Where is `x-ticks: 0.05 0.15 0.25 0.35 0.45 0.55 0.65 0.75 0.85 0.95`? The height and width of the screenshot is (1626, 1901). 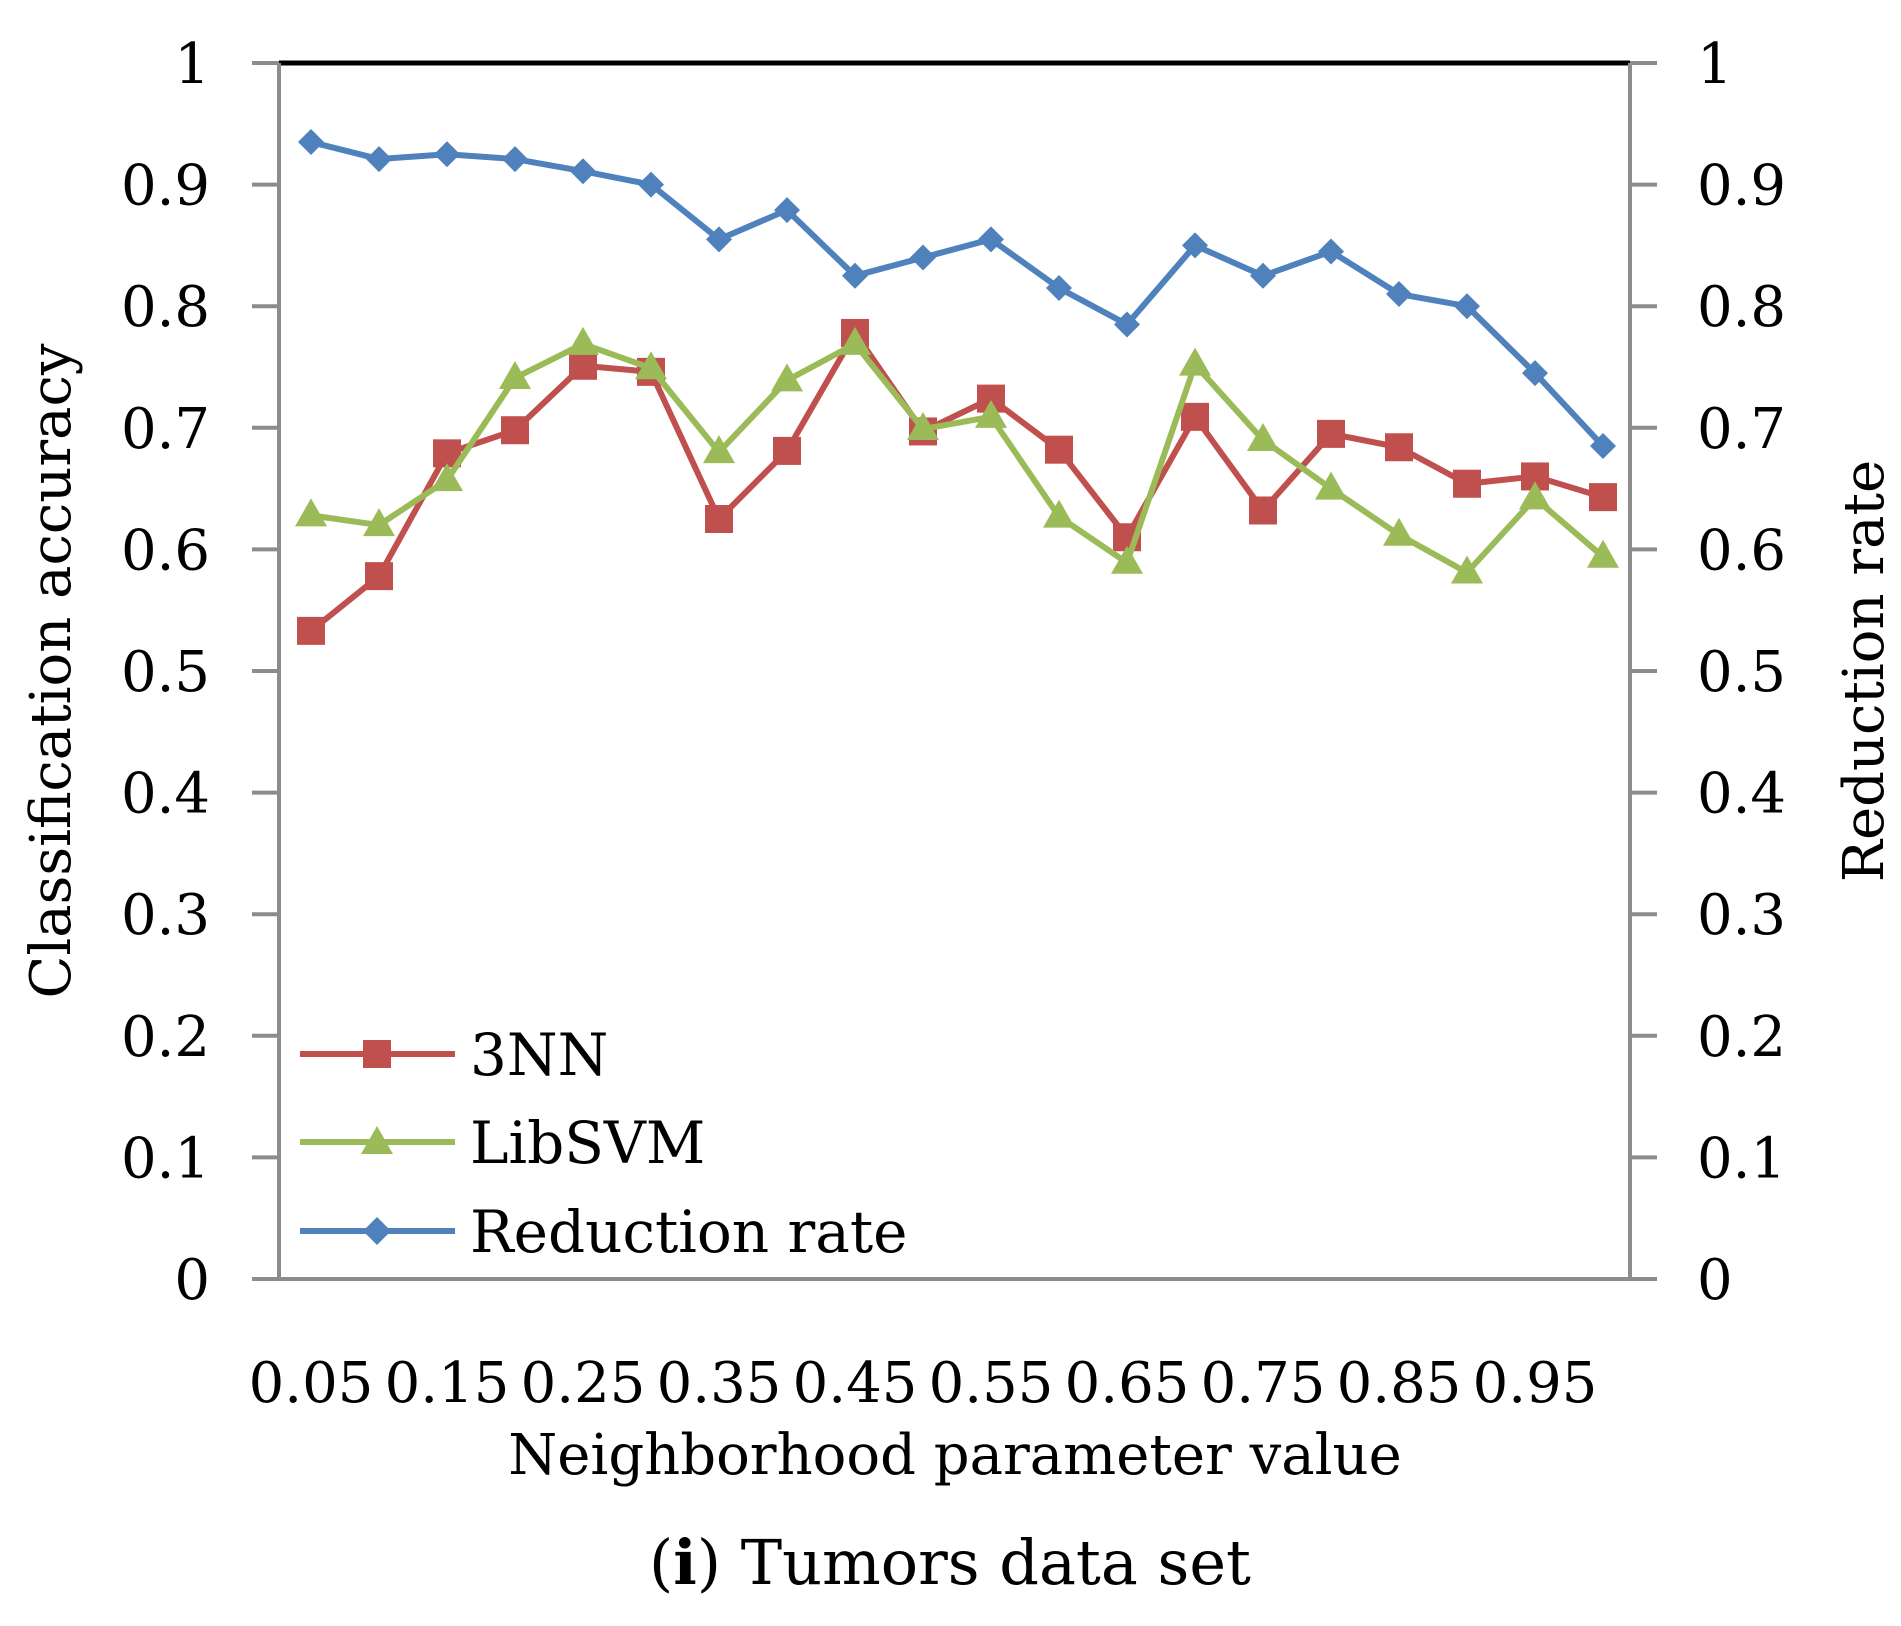 x-ticks: 0.05 0.15 0.25 0.35 0.45 0.55 0.65 0.75 0.85 0.95 is located at coordinates (923, 1383).